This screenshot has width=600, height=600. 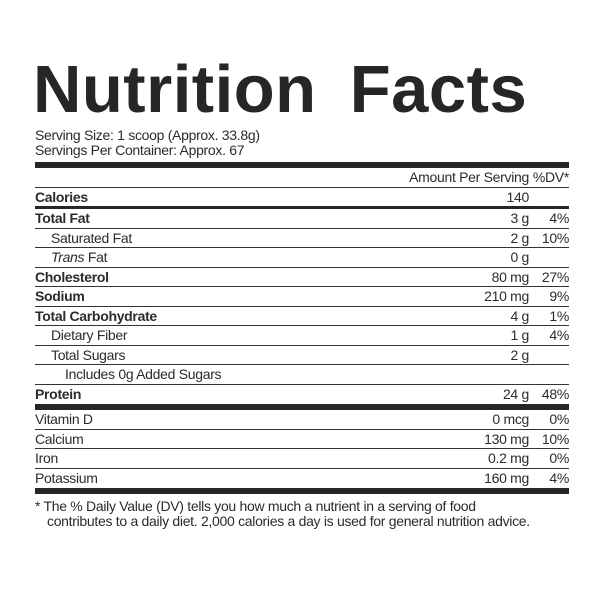 I want to click on dv-header: %DV*, so click(x=550, y=177).